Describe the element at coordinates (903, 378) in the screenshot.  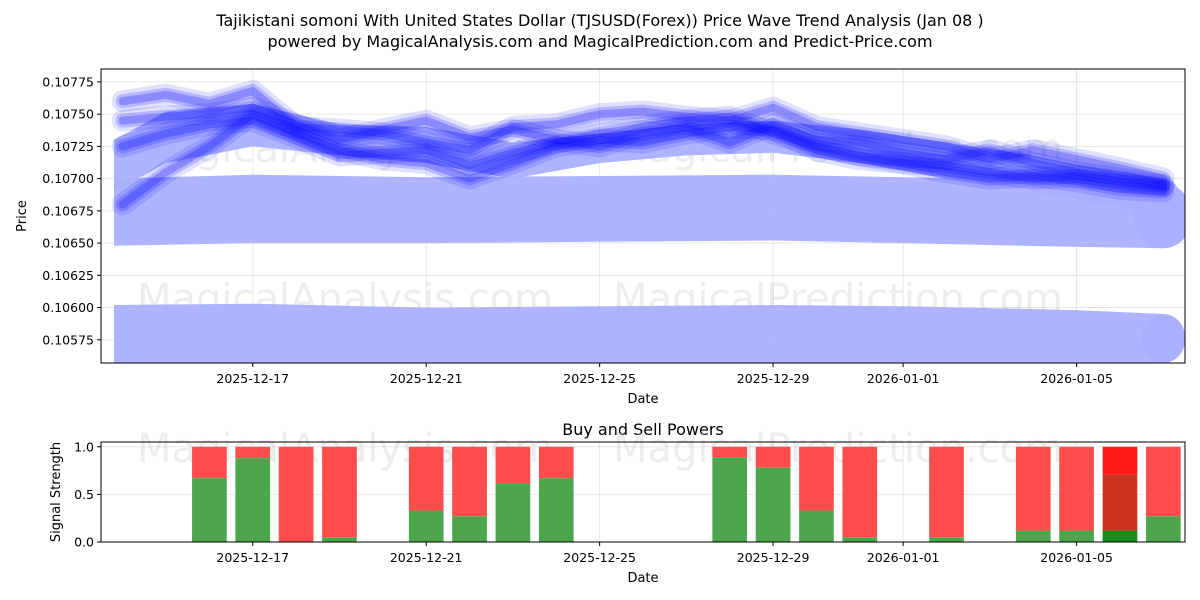
I see `price-xtick-label: 2026-01-01` at that location.